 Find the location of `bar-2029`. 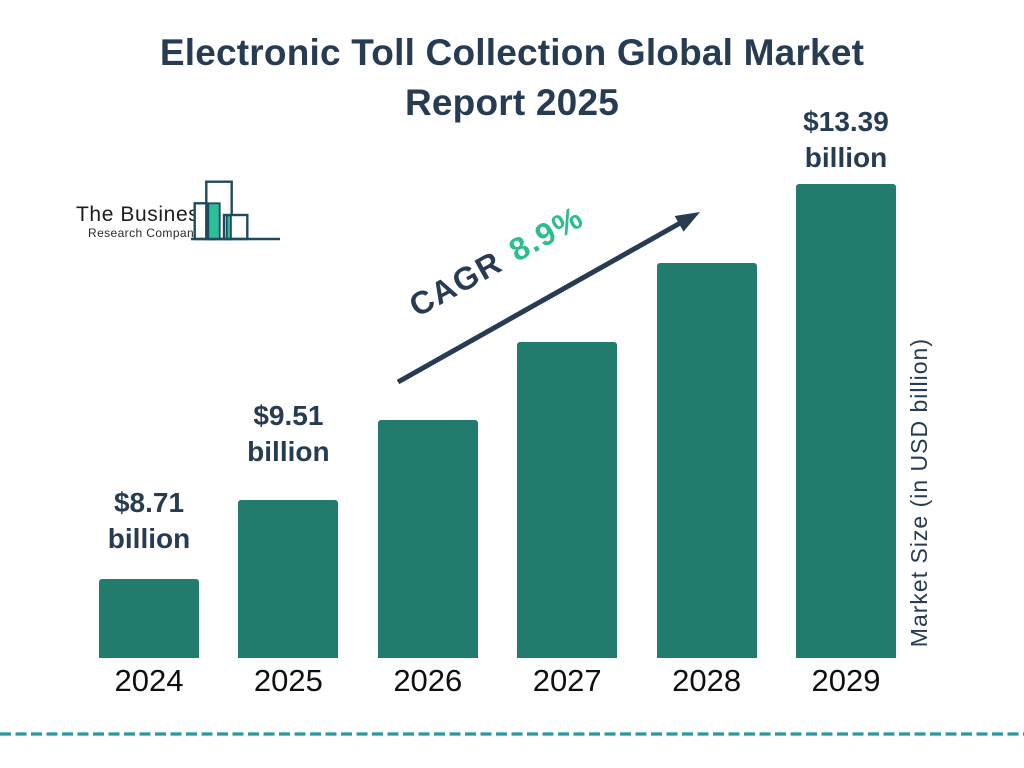

bar-2029 is located at coordinates (846, 421).